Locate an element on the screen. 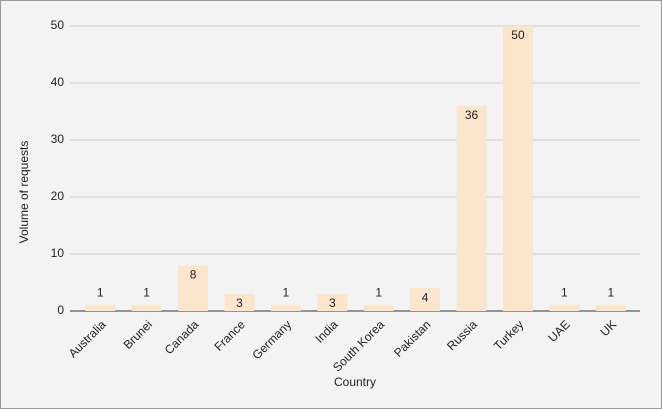 The image size is (662, 409). y-tick-label: 10 is located at coordinates (58, 253).